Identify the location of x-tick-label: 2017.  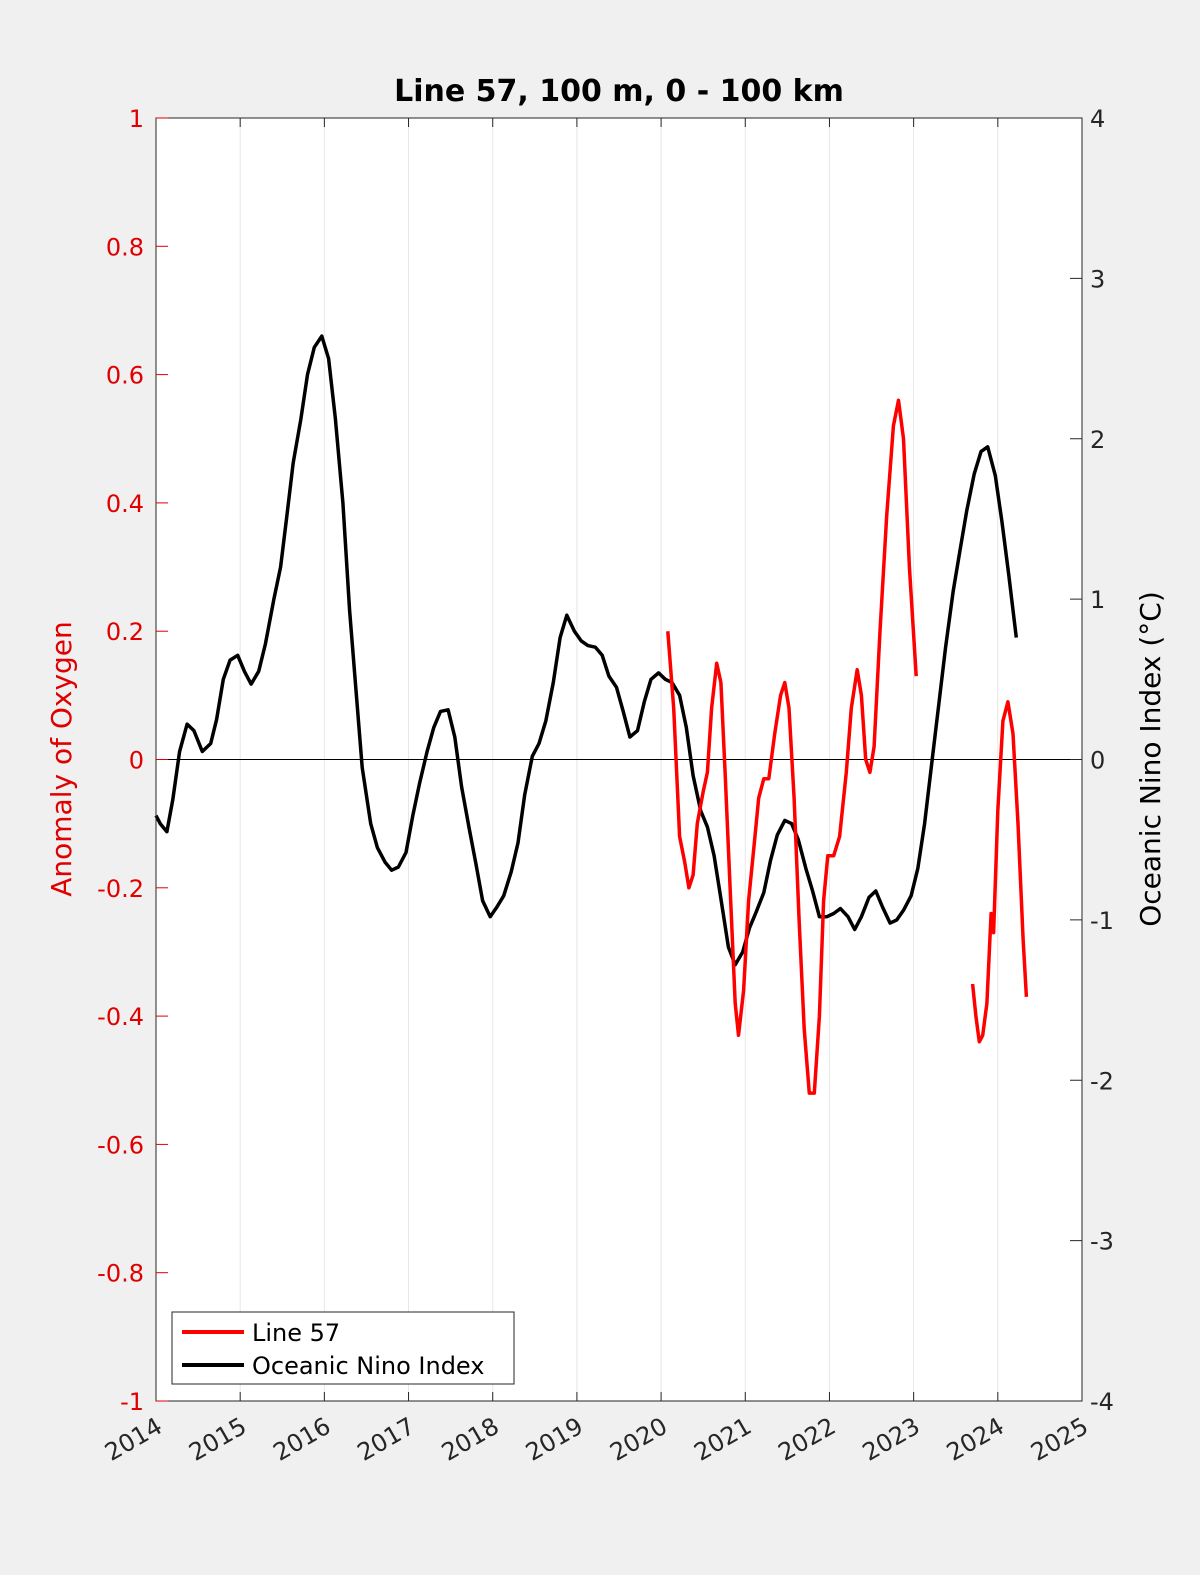
(386, 1439).